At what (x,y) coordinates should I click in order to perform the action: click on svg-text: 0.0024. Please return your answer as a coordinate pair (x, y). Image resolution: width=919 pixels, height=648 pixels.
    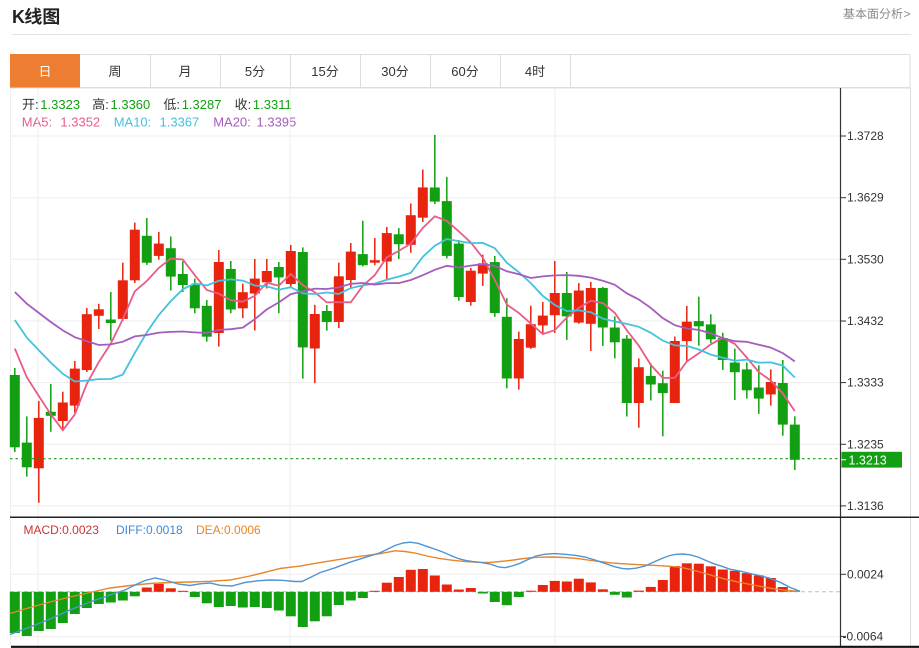
    Looking at the image, I should click on (865, 574).